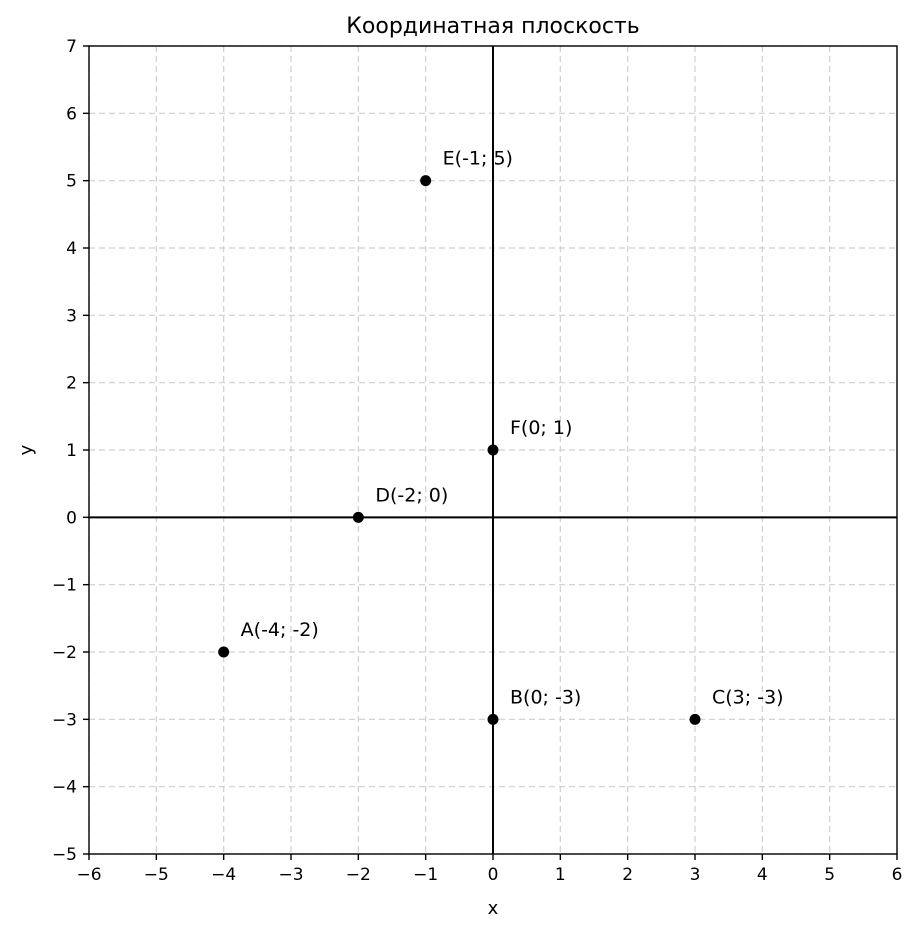  What do you see at coordinates (88, 875) in the screenshot?
I see `x-tick-label: −6` at bounding box center [88, 875].